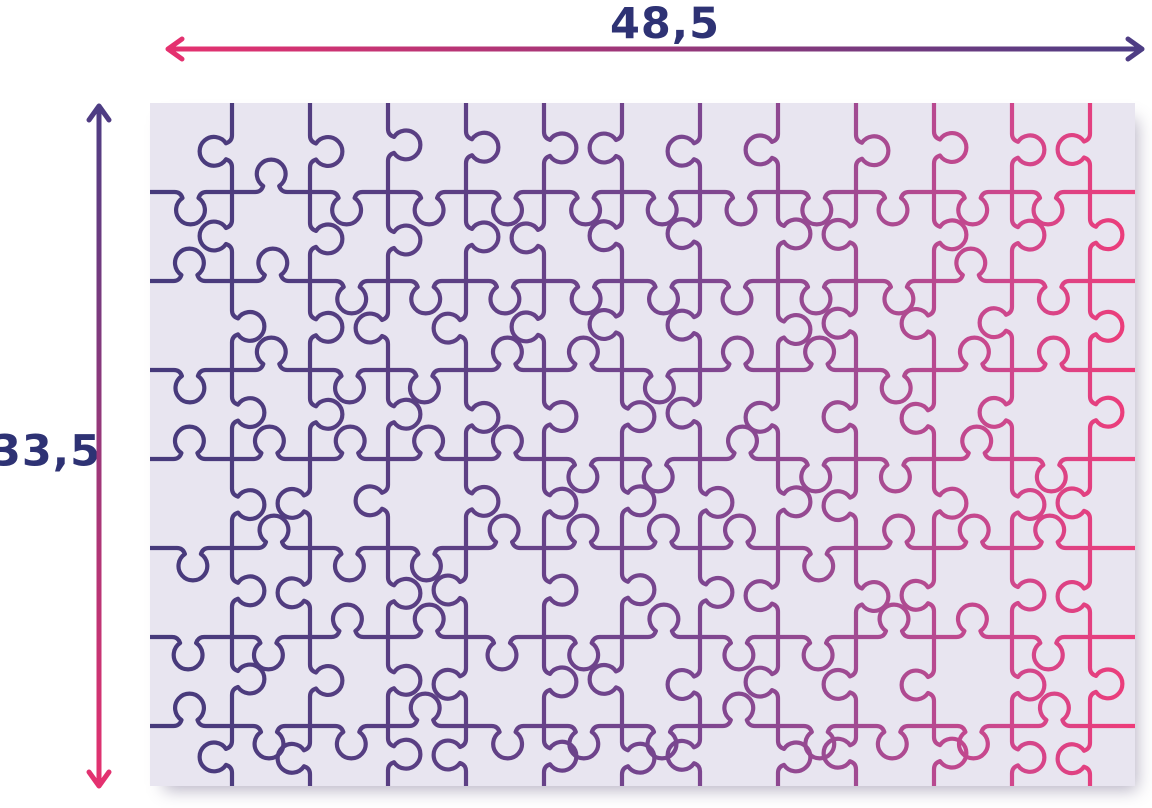 The width and height of the screenshot is (1152, 808). I want to click on width-dimension-double-arrow-icon, so click(655, 49).